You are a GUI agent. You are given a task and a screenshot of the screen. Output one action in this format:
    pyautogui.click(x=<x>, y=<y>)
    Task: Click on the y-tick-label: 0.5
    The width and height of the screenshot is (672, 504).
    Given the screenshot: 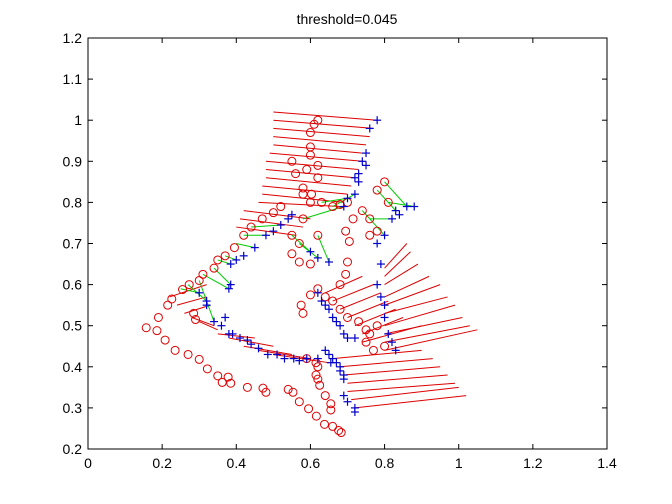 What is the action you would take?
    pyautogui.click(x=73, y=326)
    